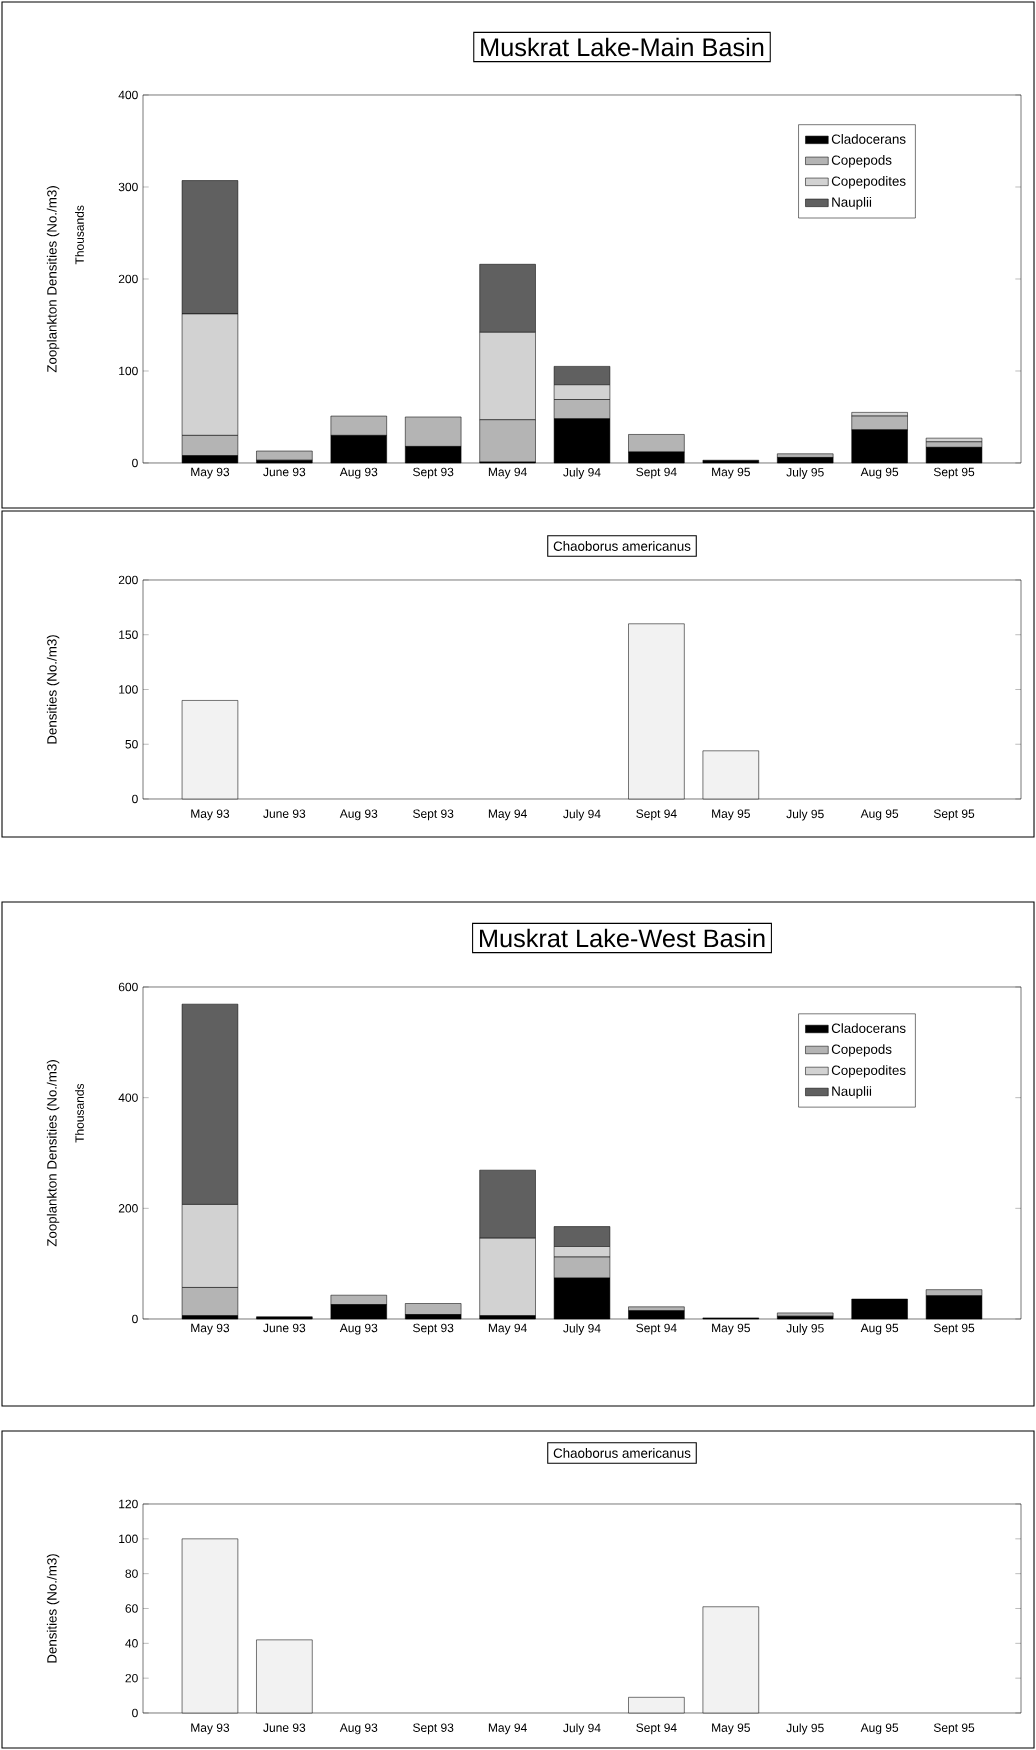  Describe the element at coordinates (131, 744) in the screenshot. I see `y-tick-label: 50` at that location.